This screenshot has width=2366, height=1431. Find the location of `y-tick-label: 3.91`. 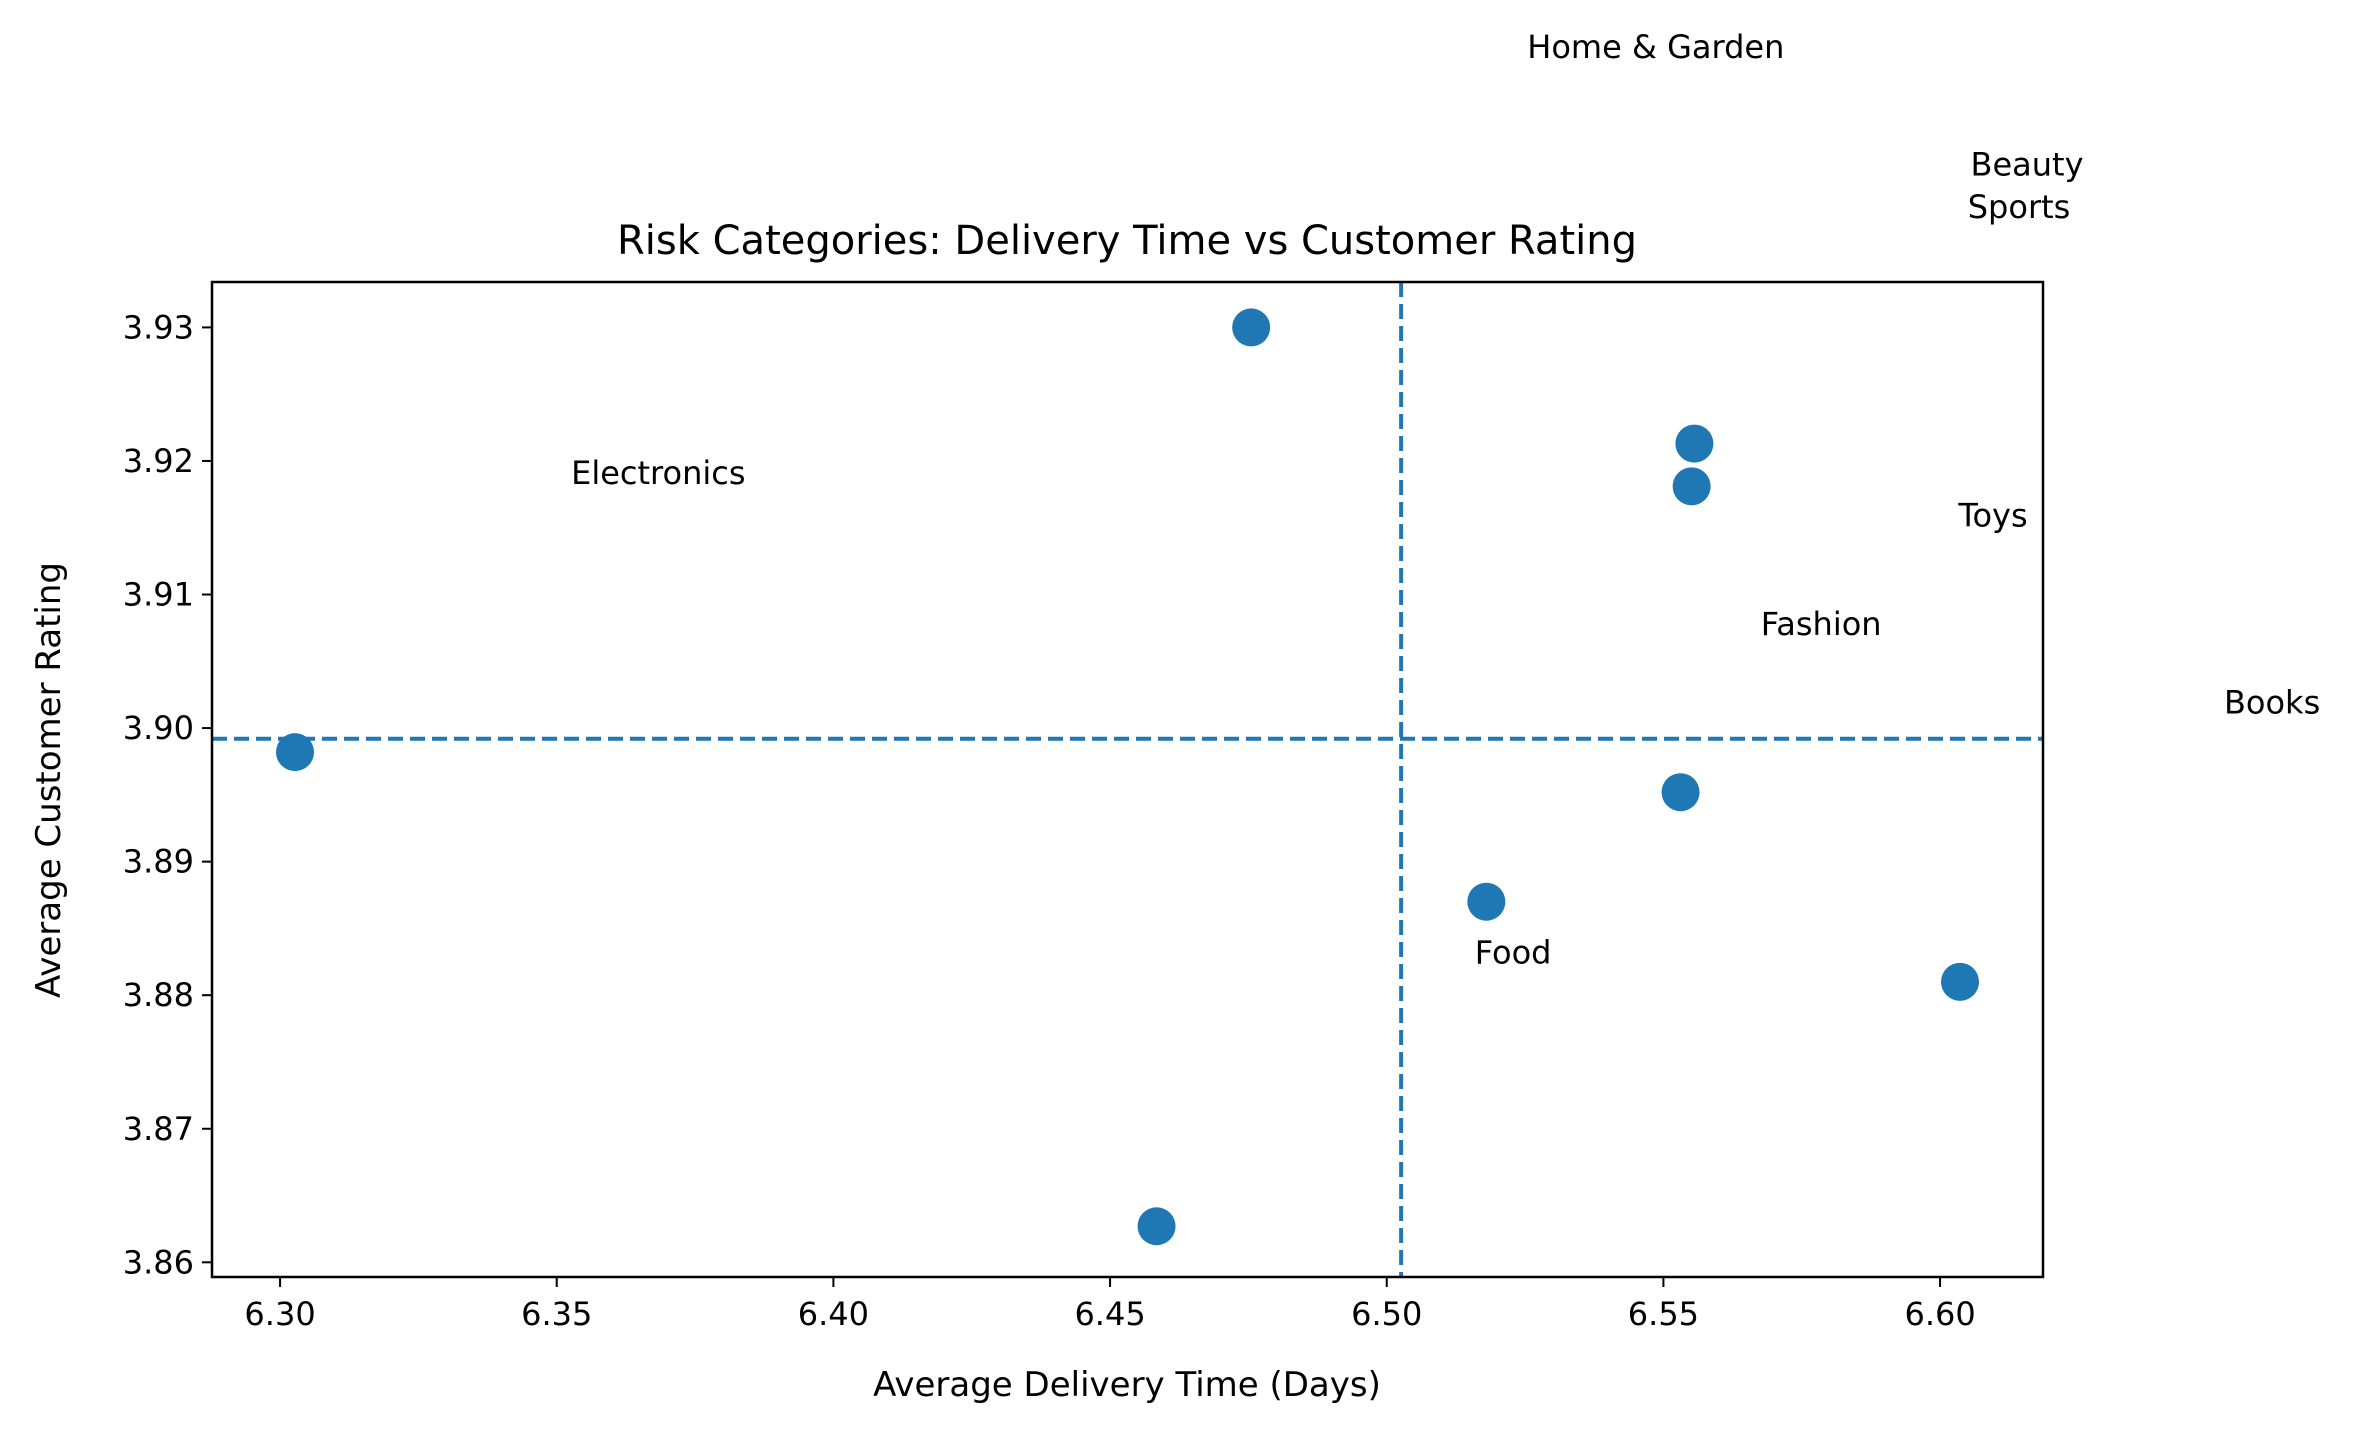

y-tick-label: 3.91 is located at coordinates (158, 595).